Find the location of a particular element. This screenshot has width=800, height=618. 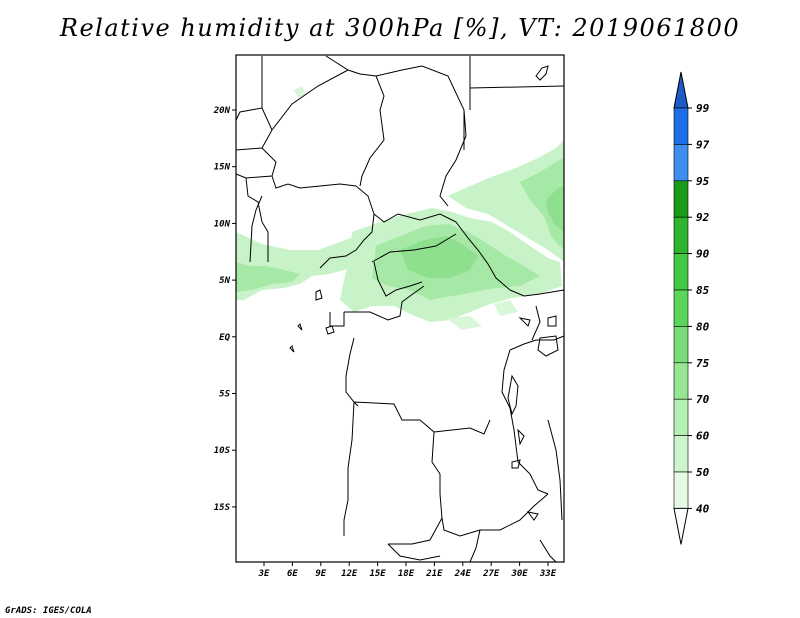

colorbar: 99 97 95 92 90 85 80 75 70 60 50 40 is located at coordinates (691, 308).